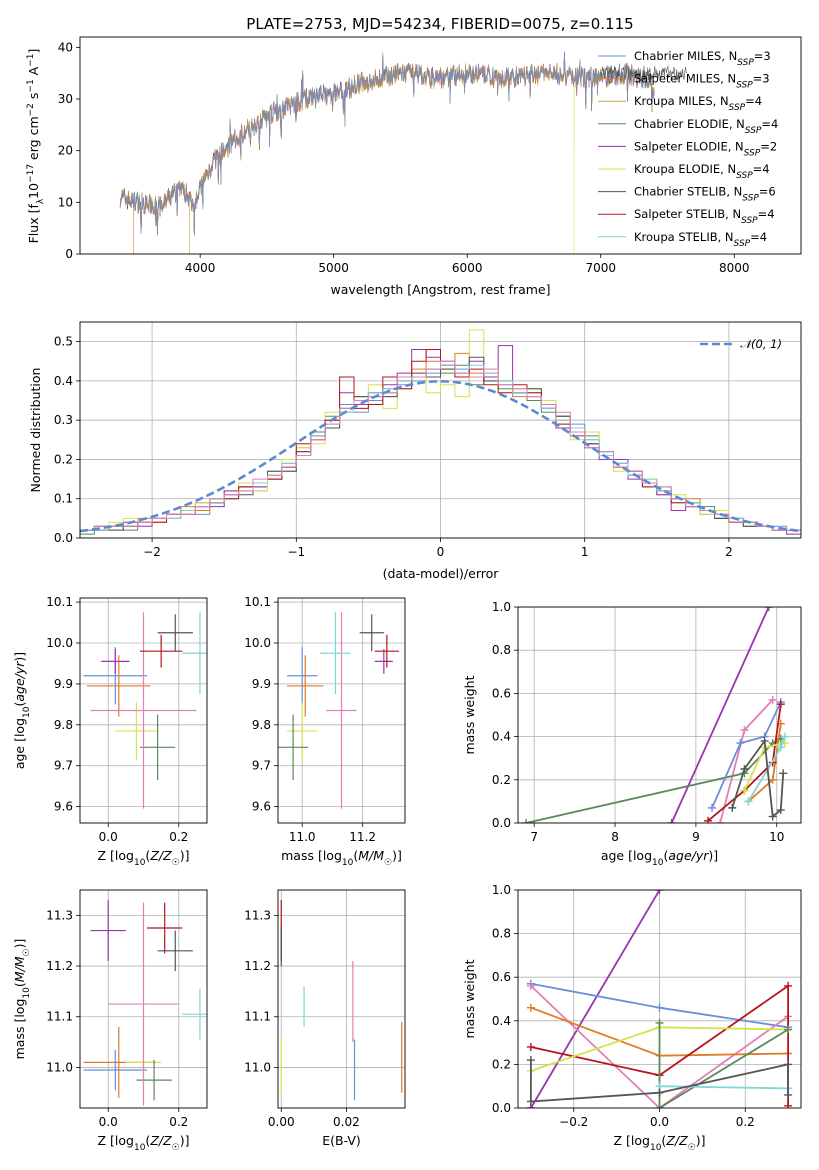 The height and width of the screenshot is (1170, 819). I want to click on label-part: Flux [f, so click(33, 224).